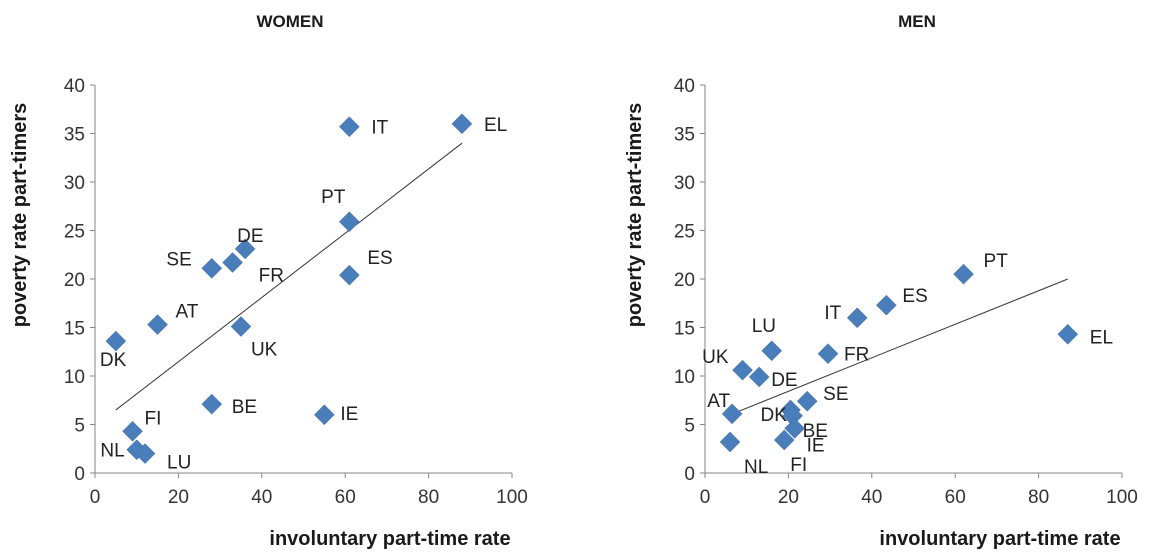 The image size is (1157, 555). What do you see at coordinates (116, 341) in the screenshot?
I see `data-point-dk` at bounding box center [116, 341].